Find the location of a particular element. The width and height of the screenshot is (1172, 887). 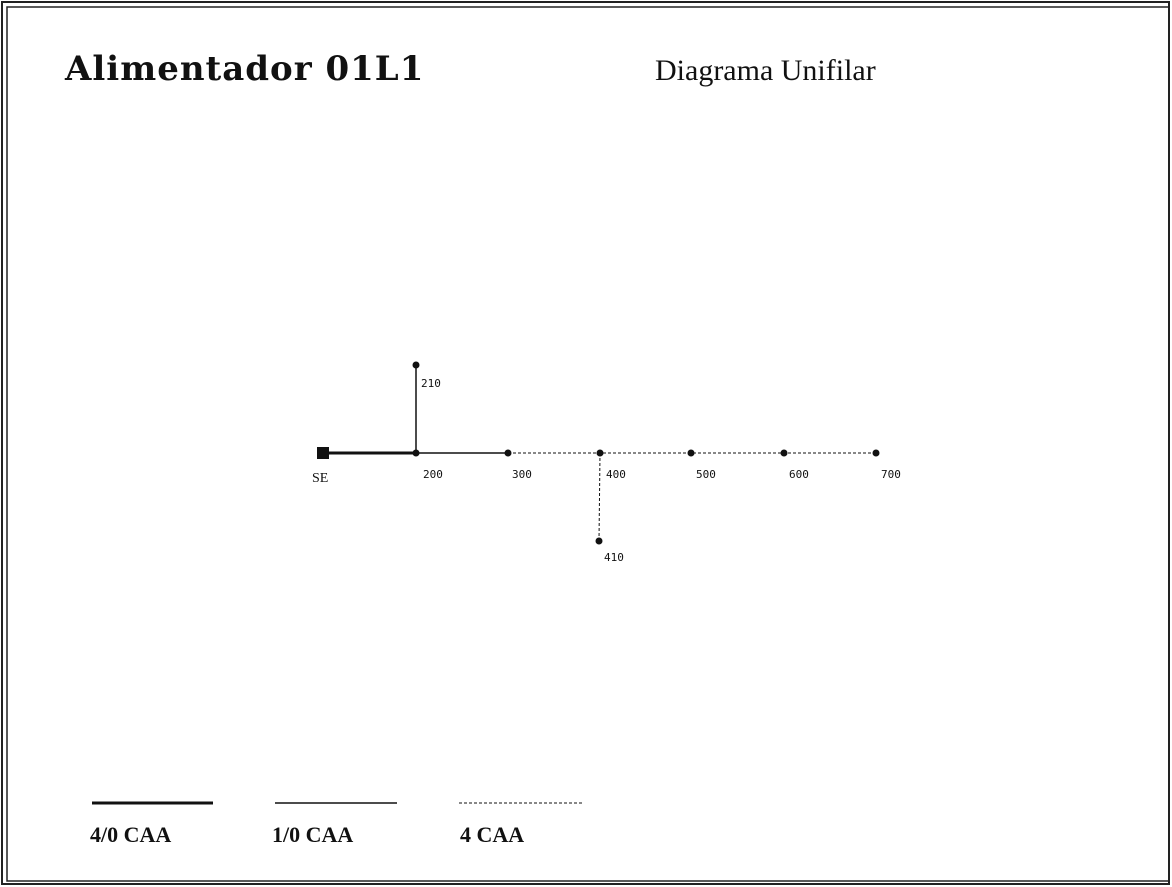

node-label: 300 is located at coordinates (522, 474).